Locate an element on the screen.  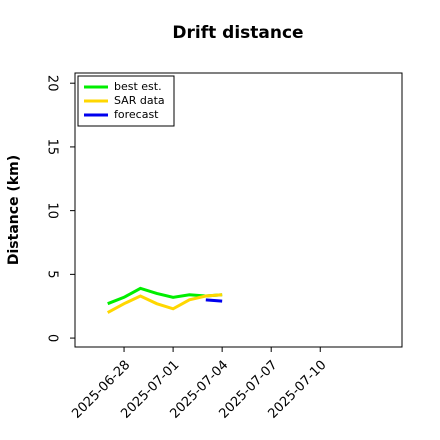
y-tick-label: 10 is located at coordinates (52, 210).